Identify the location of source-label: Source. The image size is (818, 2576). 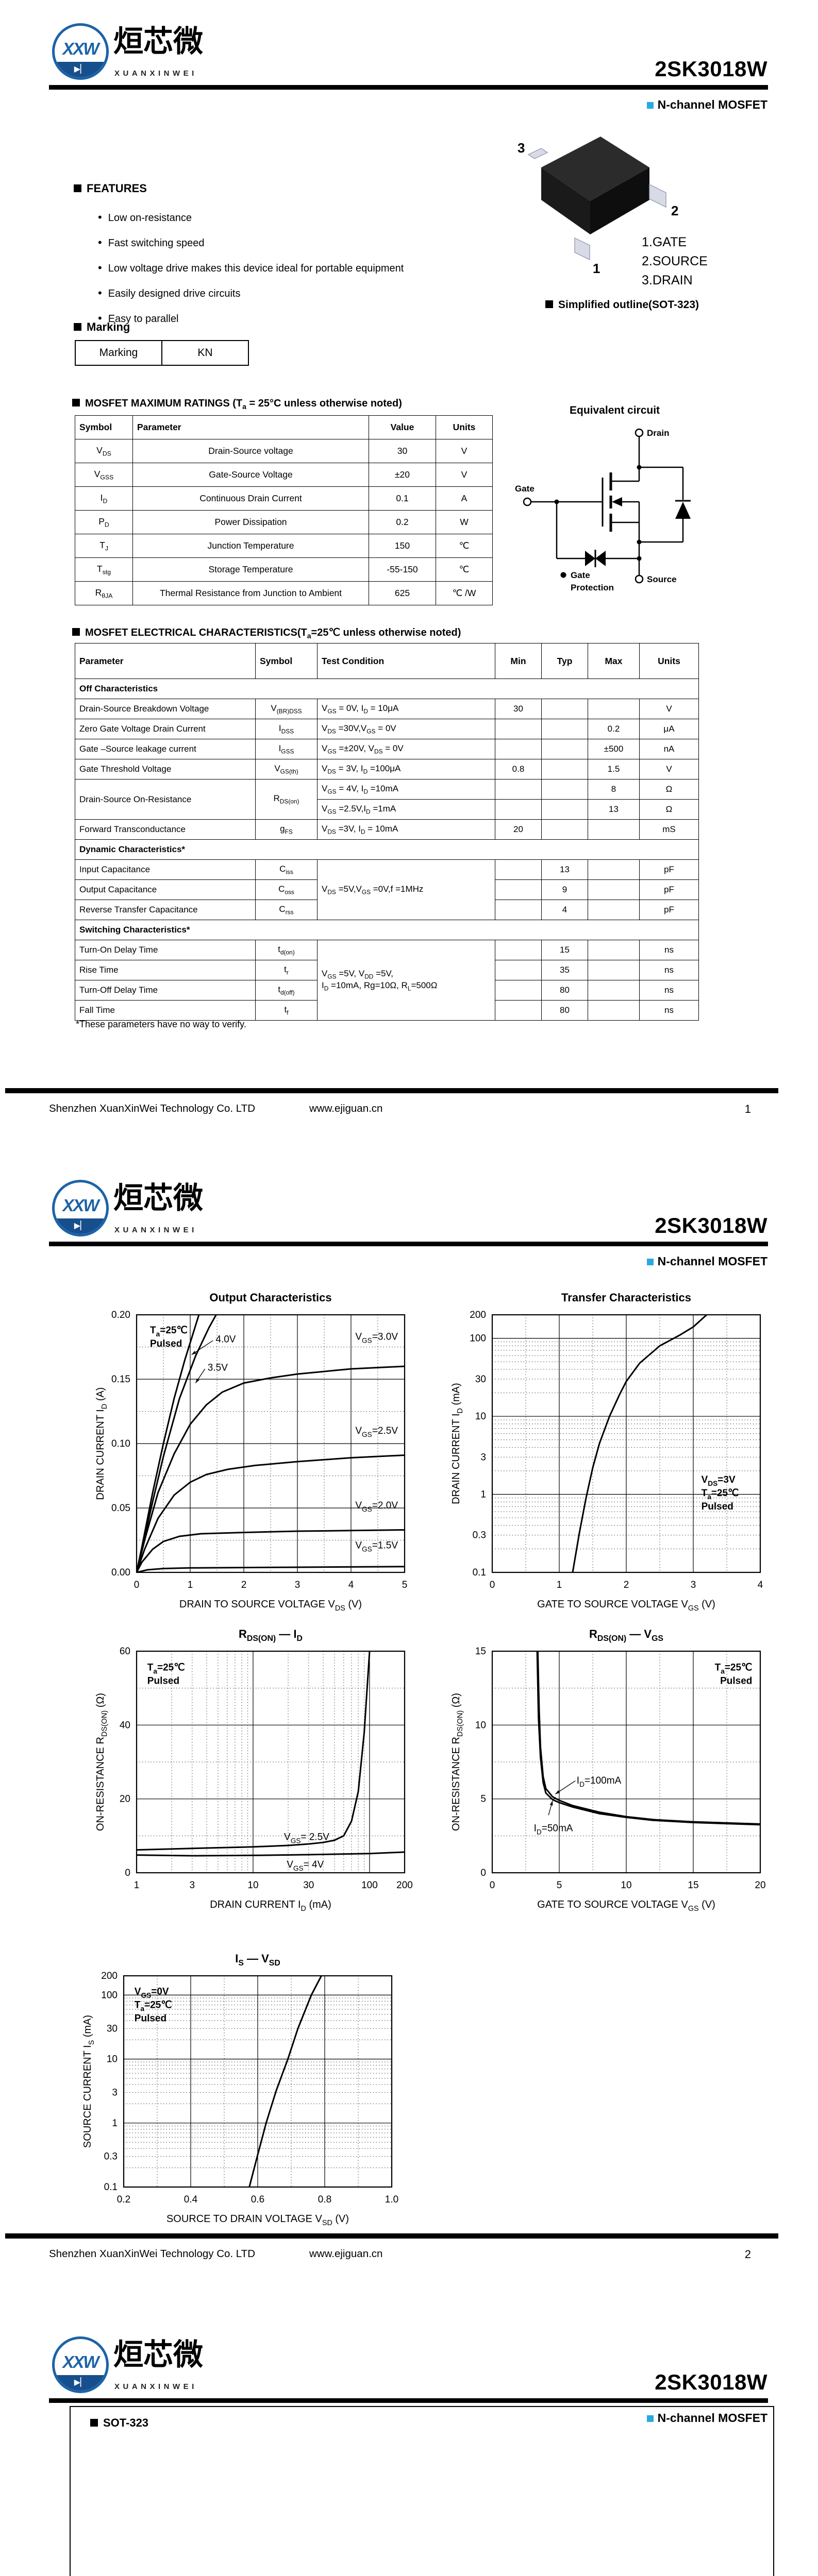
(662, 579).